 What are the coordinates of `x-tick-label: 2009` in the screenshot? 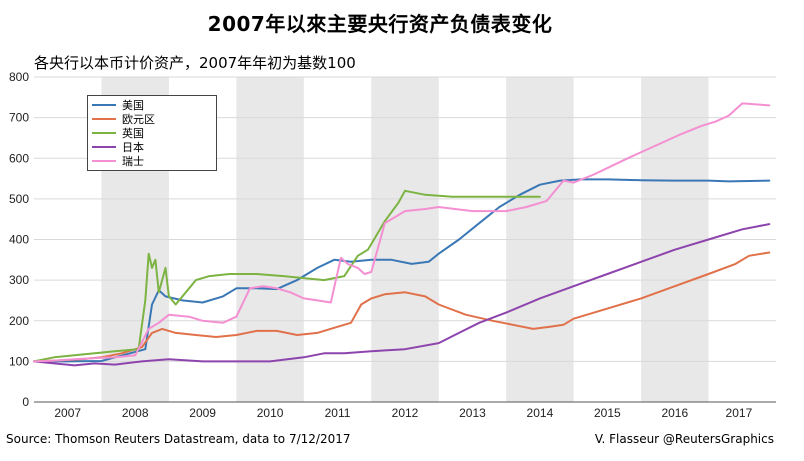 It's located at (202, 413).